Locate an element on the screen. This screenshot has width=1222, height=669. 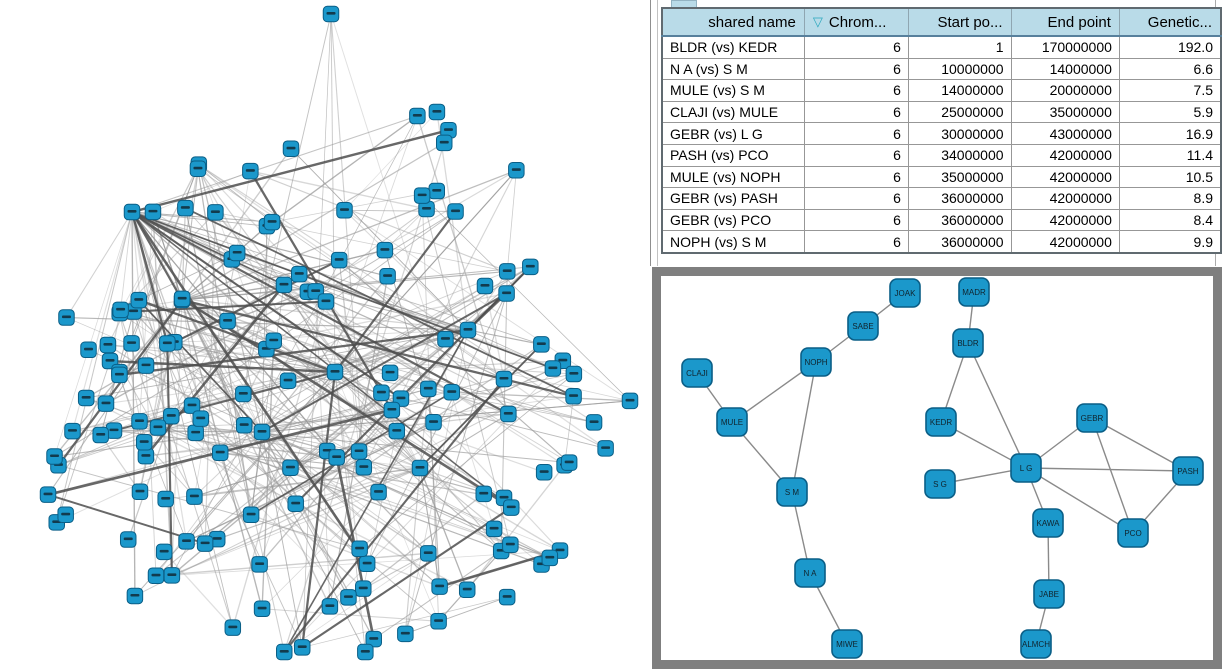
table-row: N A (vs) S M 6 10000000 14000000 6.6 is located at coordinates (941, 69).